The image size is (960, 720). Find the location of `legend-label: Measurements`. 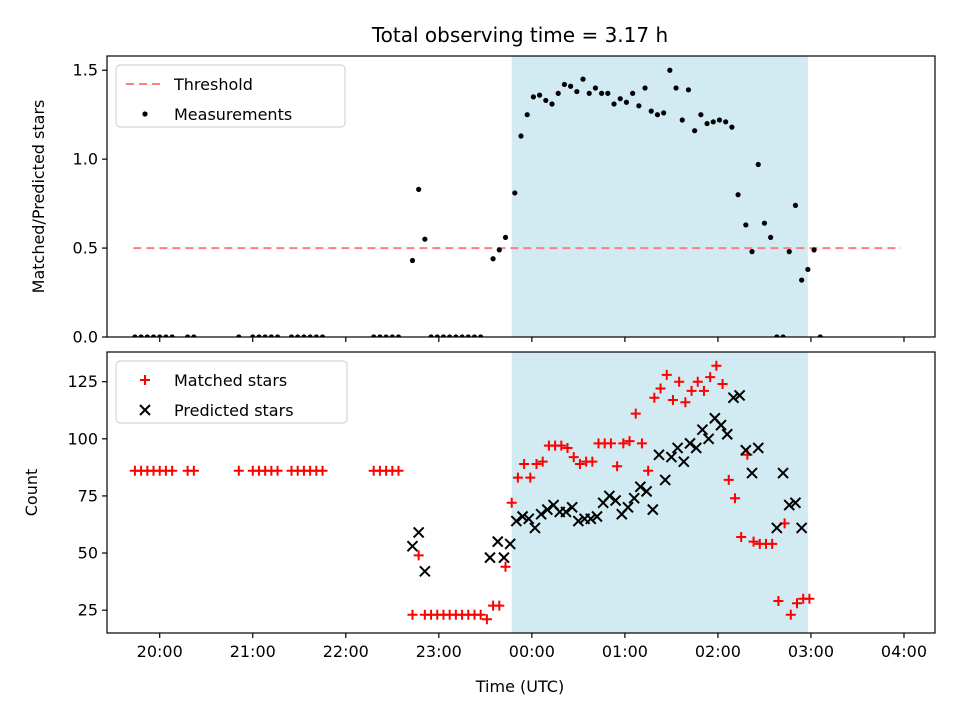

legend-label: Measurements is located at coordinates (233, 114).